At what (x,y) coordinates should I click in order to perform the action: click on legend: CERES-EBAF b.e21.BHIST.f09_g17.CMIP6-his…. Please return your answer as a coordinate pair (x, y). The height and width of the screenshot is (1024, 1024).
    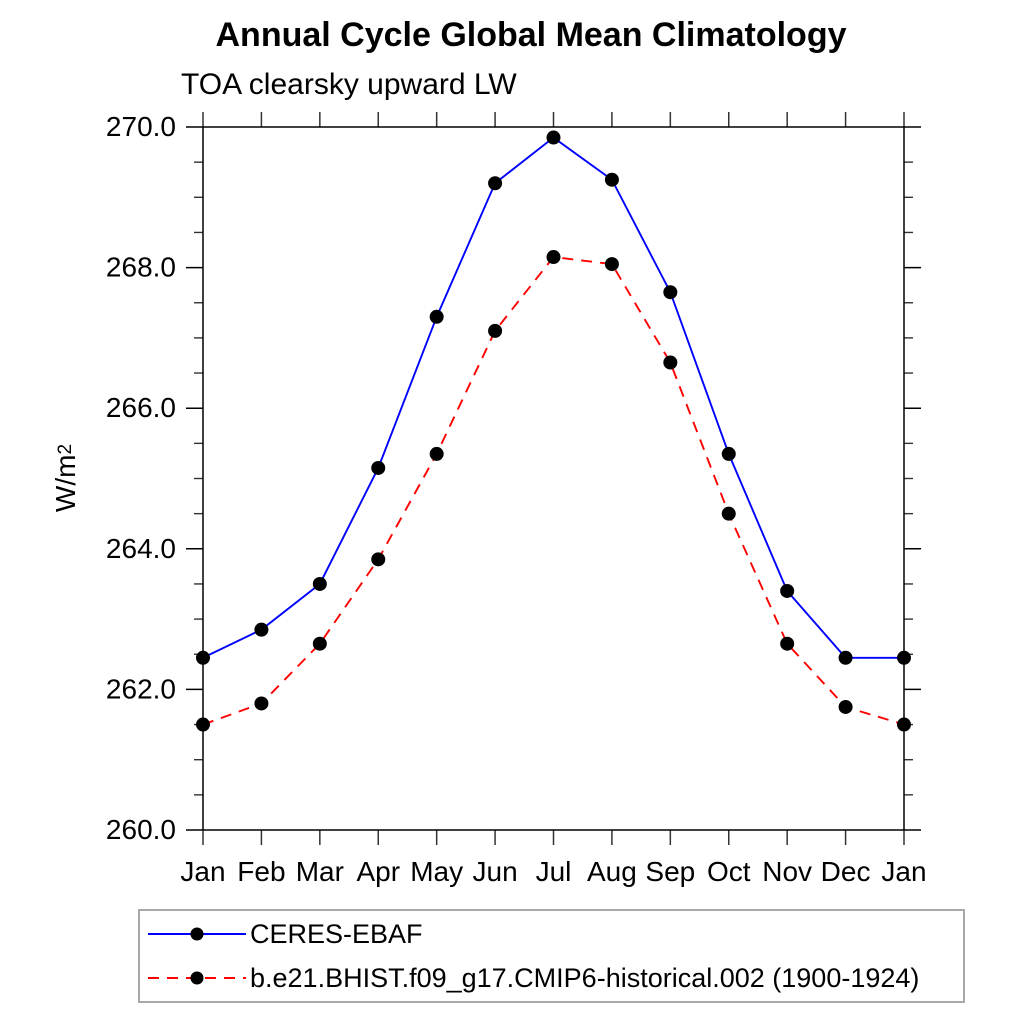
    Looking at the image, I should click on (551, 956).